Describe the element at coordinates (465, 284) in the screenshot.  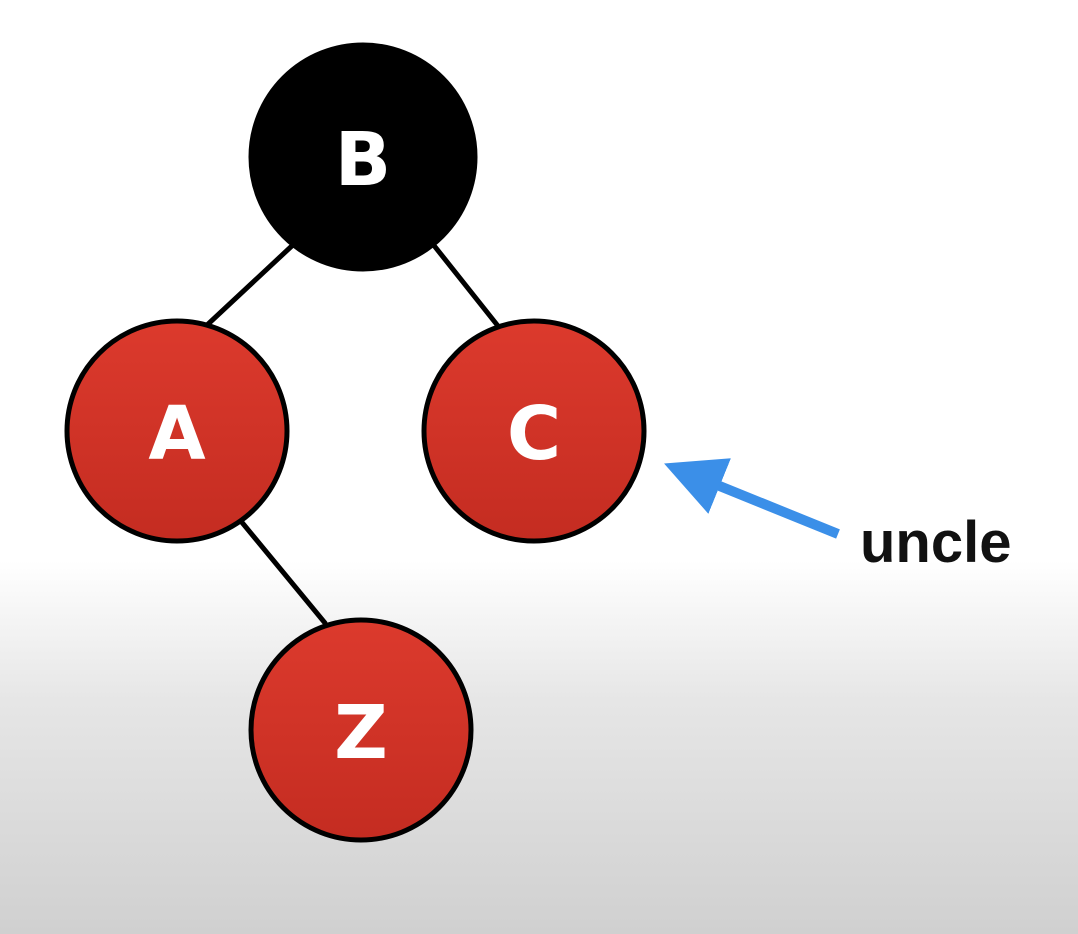
I see `edge-b-c` at that location.